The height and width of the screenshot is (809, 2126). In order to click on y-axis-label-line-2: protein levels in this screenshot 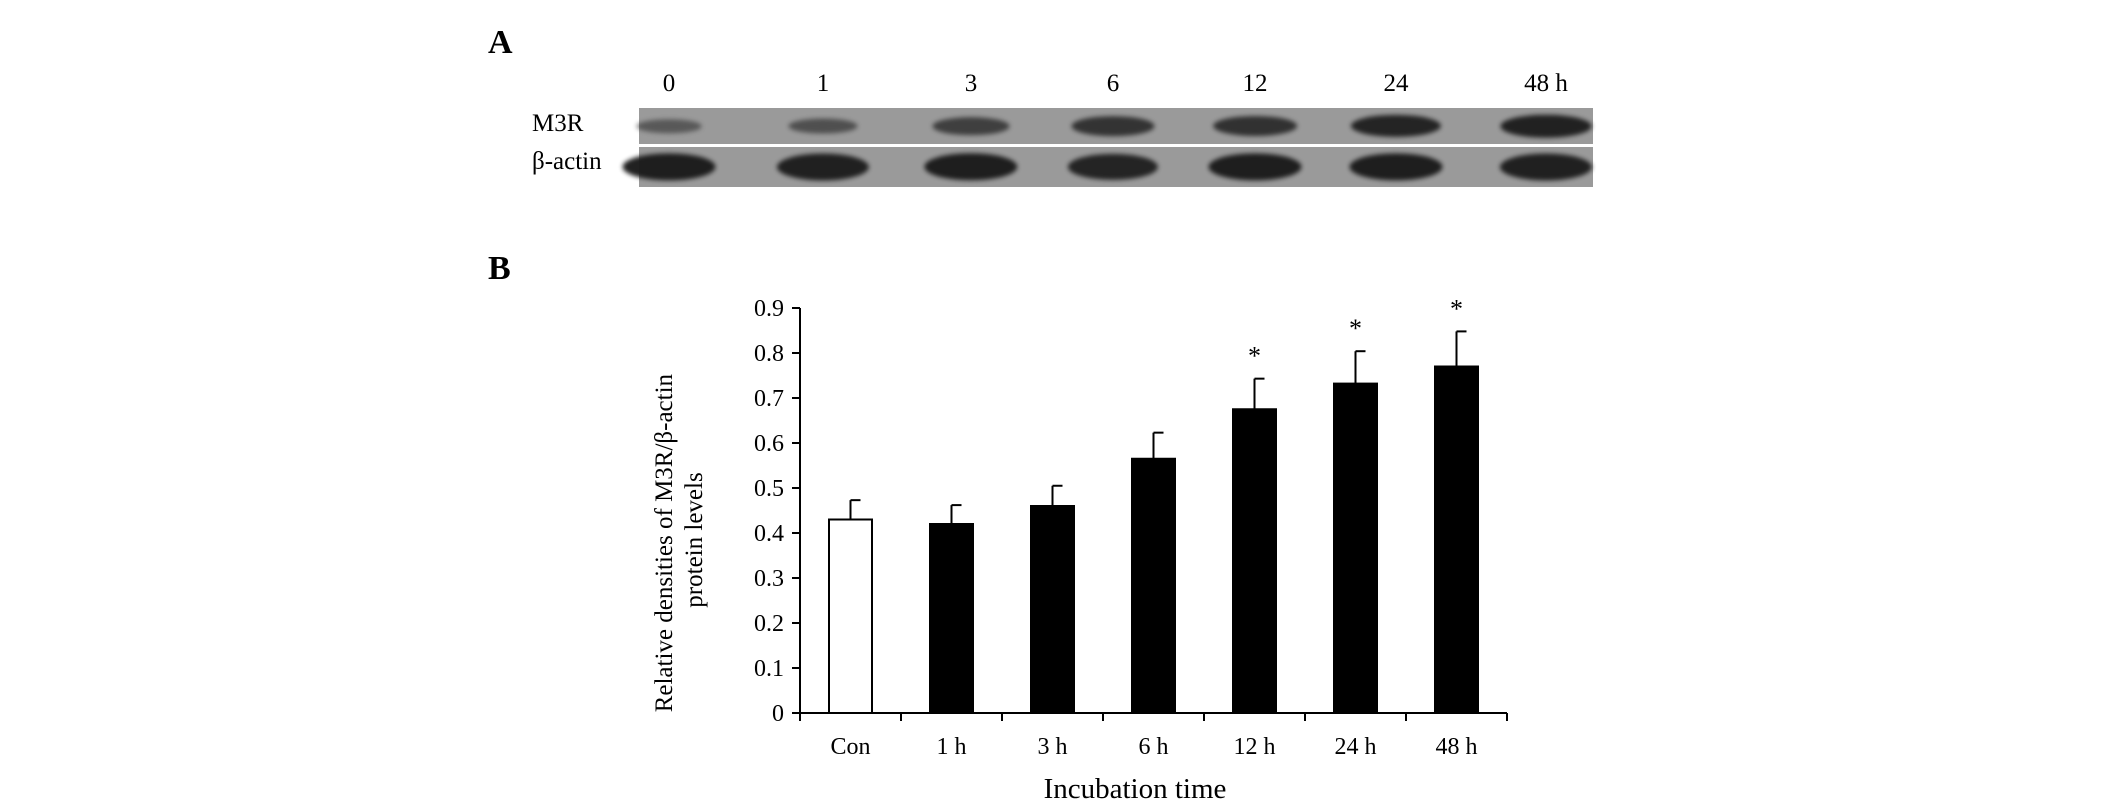, I will do `click(694, 539)`.